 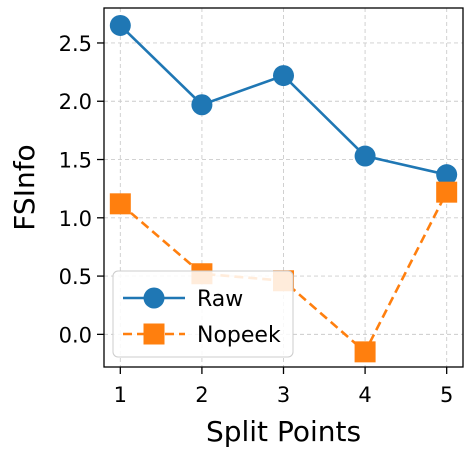 I want to click on y-tick-label: 0.5, so click(x=75, y=277).